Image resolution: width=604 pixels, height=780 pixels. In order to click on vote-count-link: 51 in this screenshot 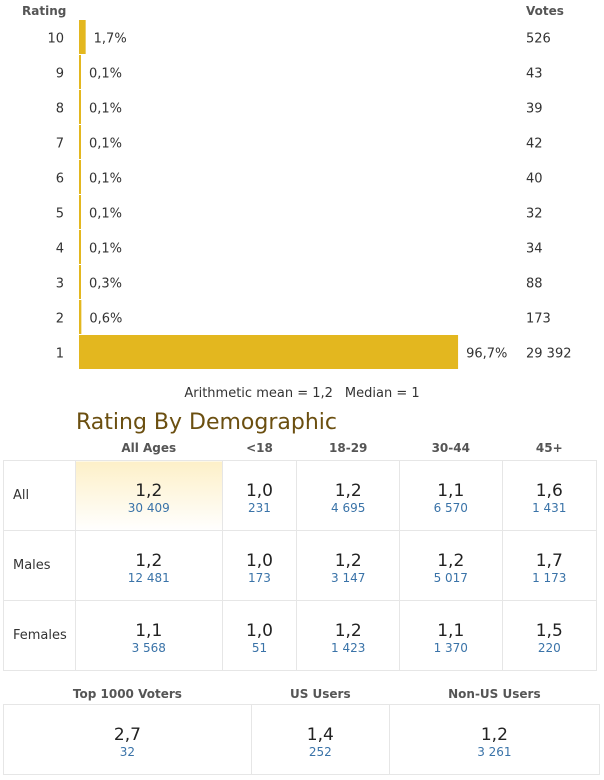, I will do `click(259, 647)`.